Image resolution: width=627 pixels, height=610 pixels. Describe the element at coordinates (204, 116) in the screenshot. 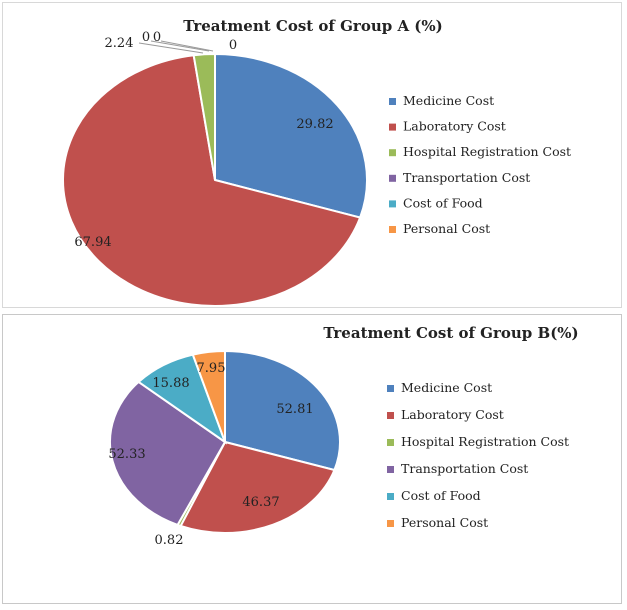

I see `pie-slice-hospital-registration-cost` at that location.